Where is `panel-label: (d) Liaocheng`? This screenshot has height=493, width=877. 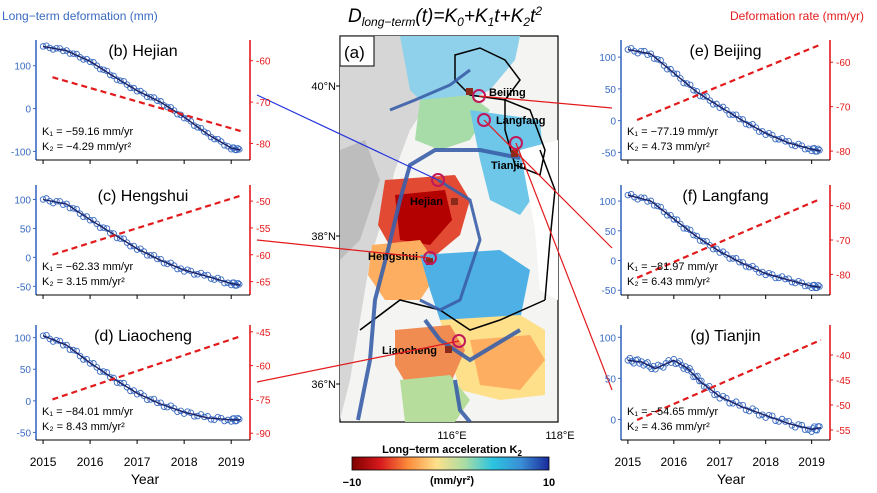
panel-label: (d) Liaocheng is located at coordinates (143, 336).